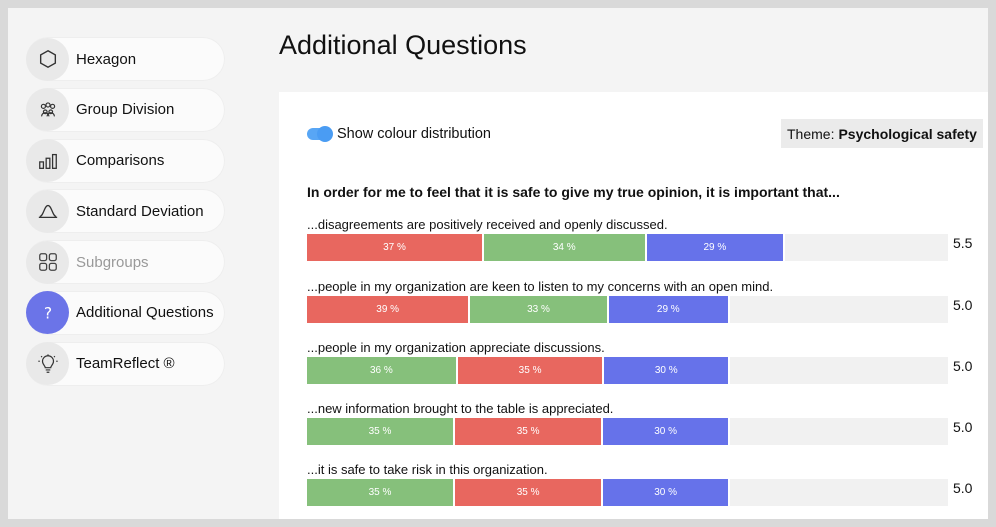 The height and width of the screenshot is (527, 996). I want to click on sidebar-item-label: Group Division, so click(125, 110).